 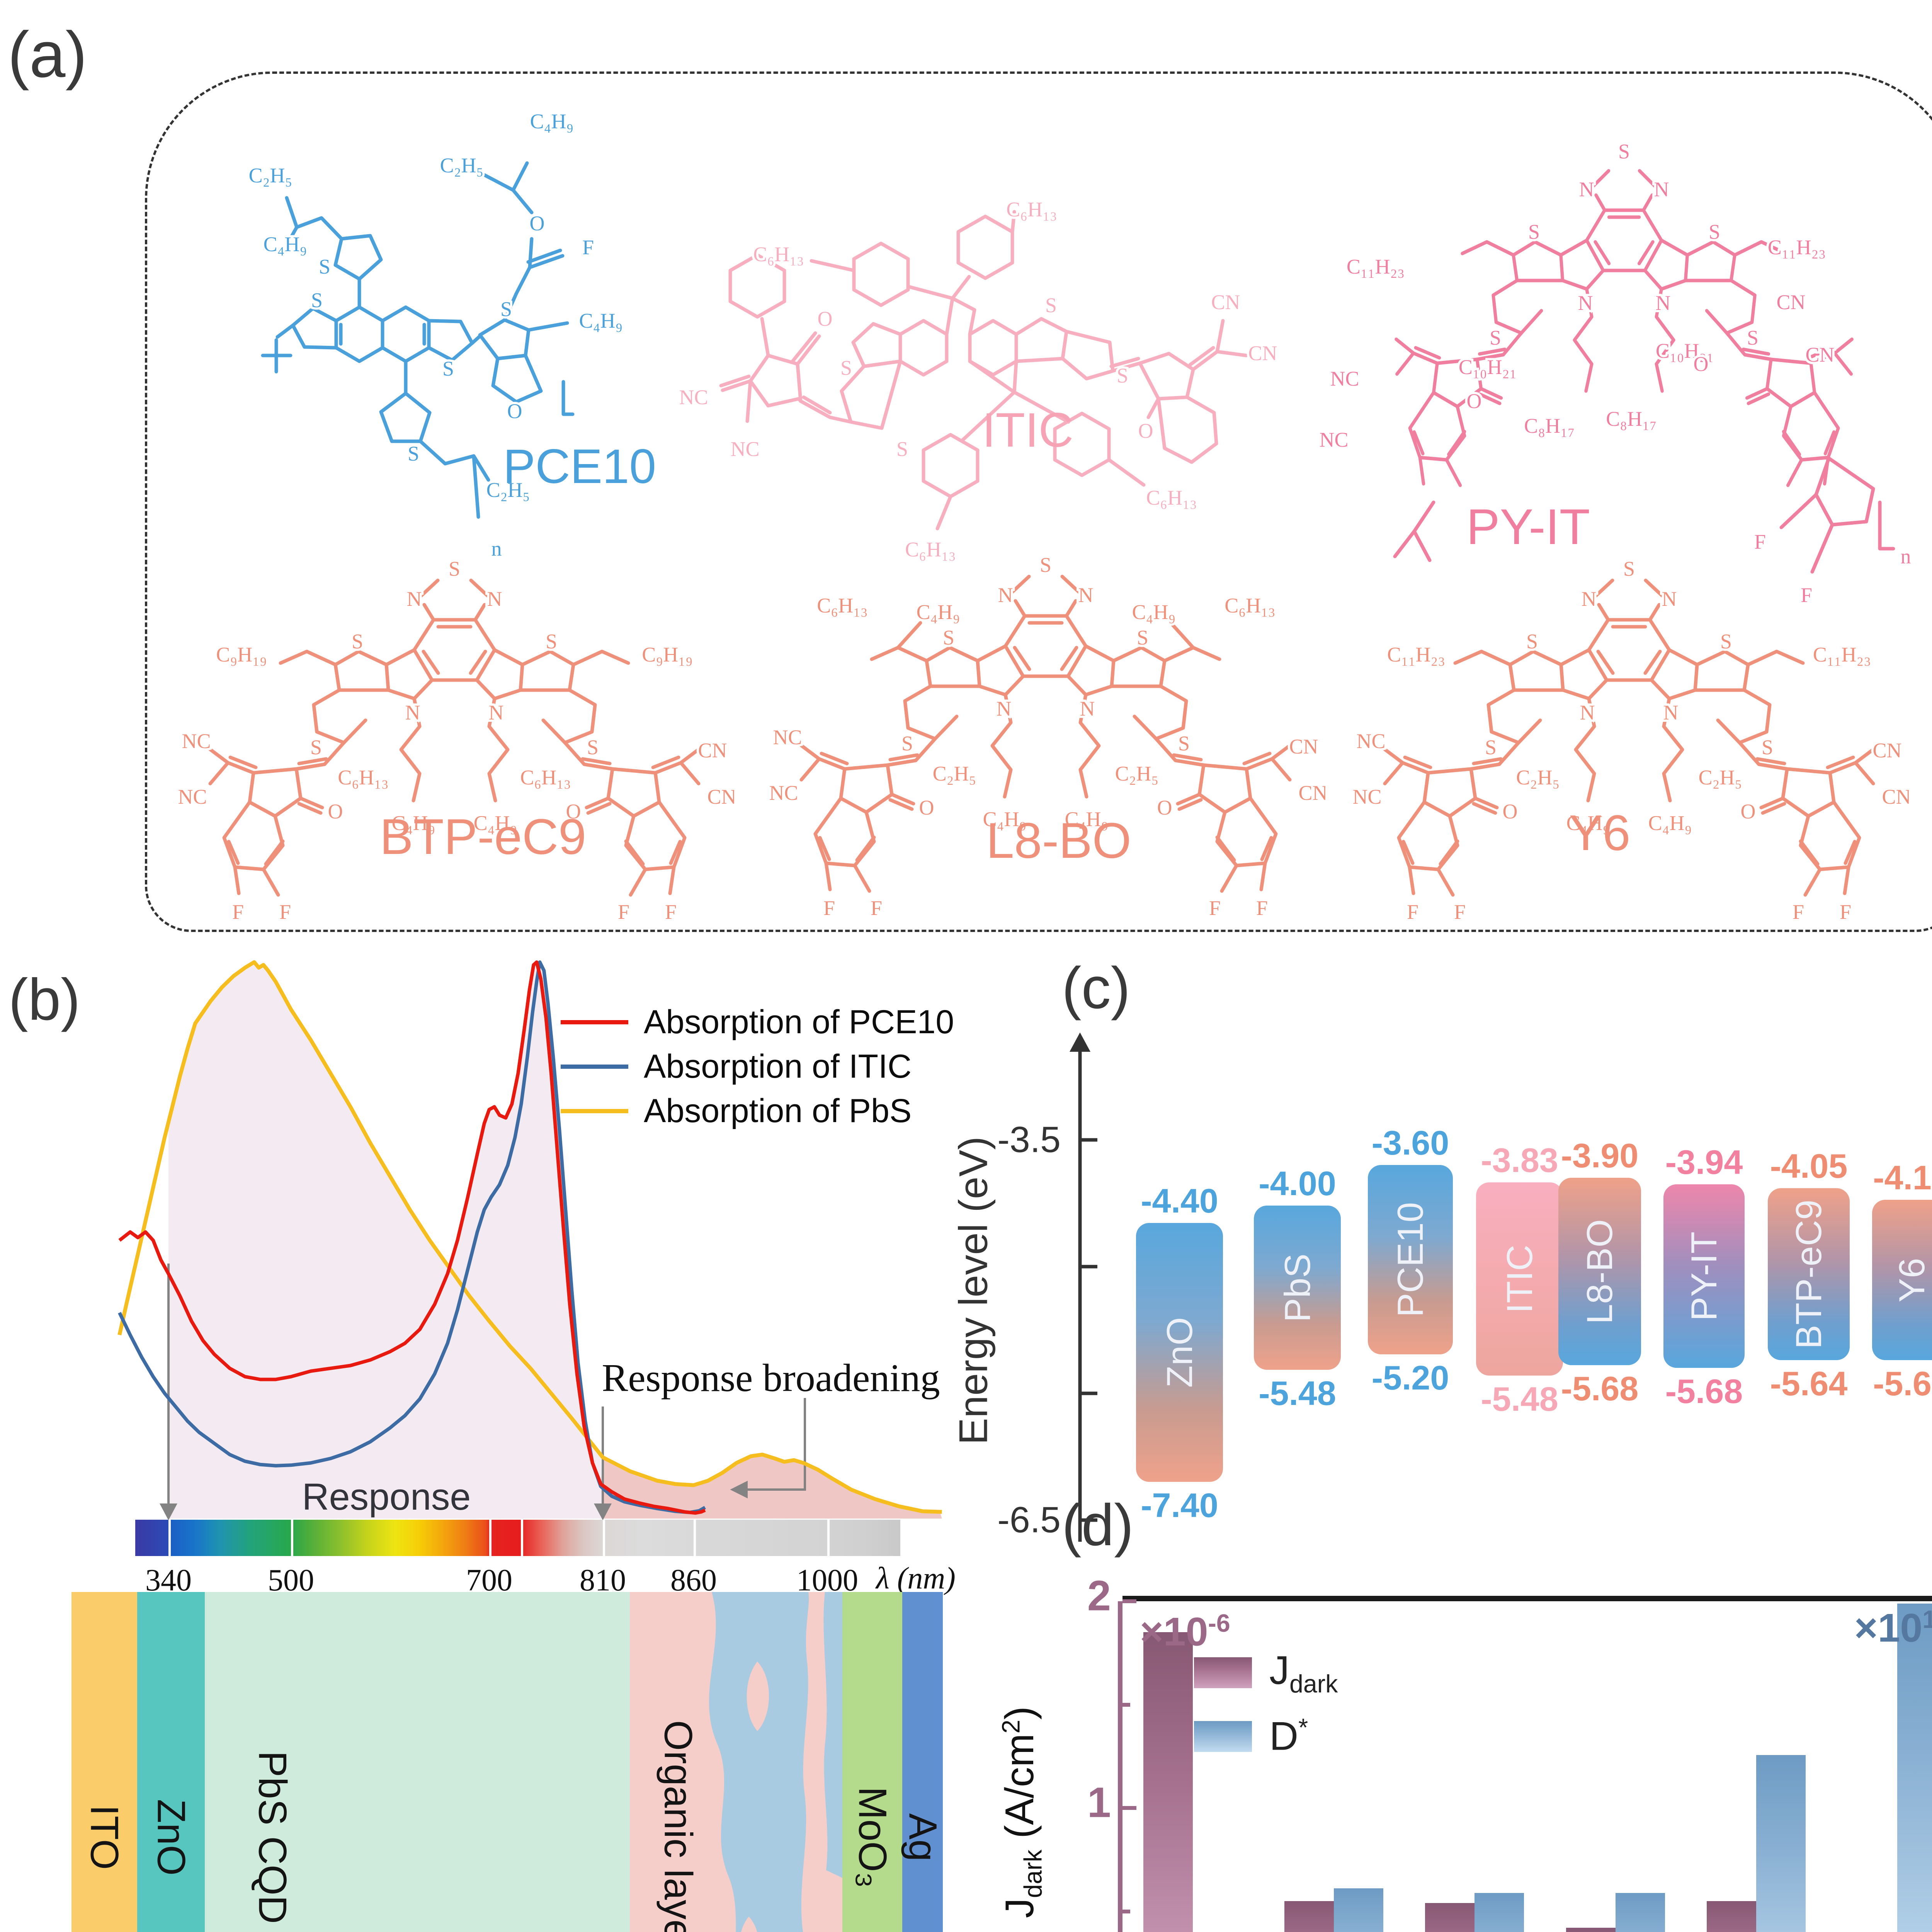 What do you see at coordinates (1266, 1737) in the screenshot?
I see `legend-item-dstar: D*` at bounding box center [1266, 1737].